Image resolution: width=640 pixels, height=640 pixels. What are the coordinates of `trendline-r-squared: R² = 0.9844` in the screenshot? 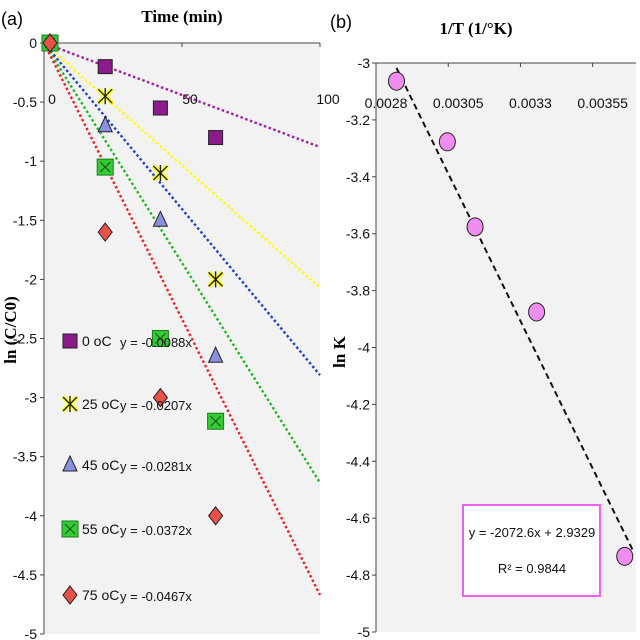 It's located at (532, 568).